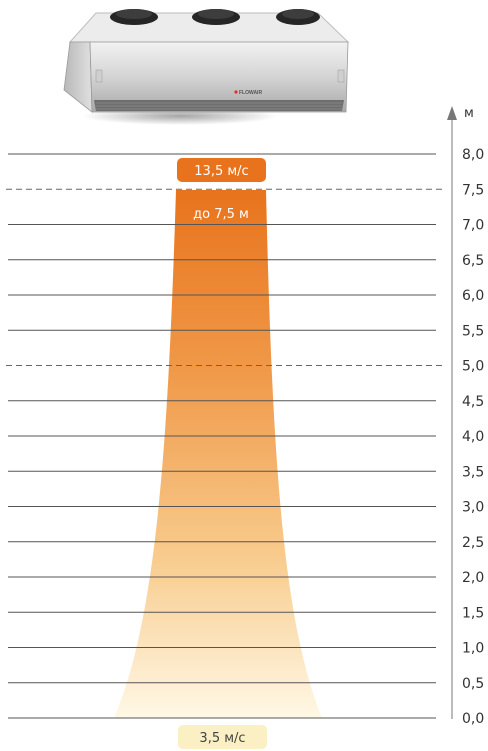 This screenshot has height=751, width=488. I want to click on air-curtain-unit: FLOWAIR, so click(206, 67).